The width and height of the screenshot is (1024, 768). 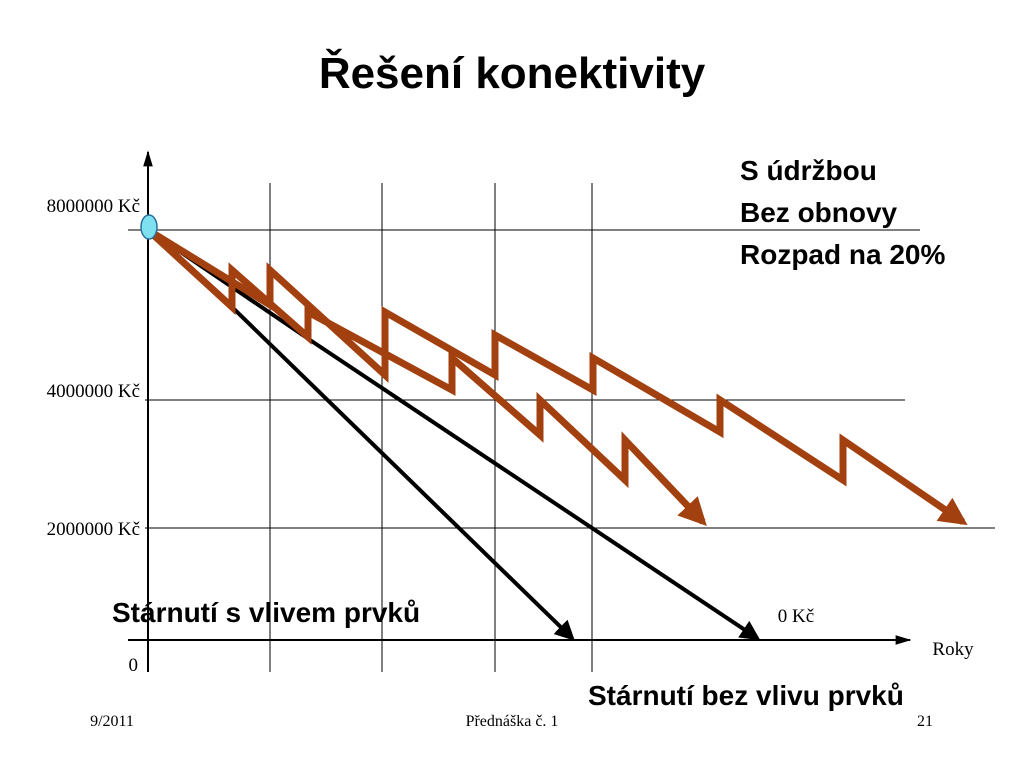 I want to click on x-axis-label: Roky, so click(x=953, y=649).